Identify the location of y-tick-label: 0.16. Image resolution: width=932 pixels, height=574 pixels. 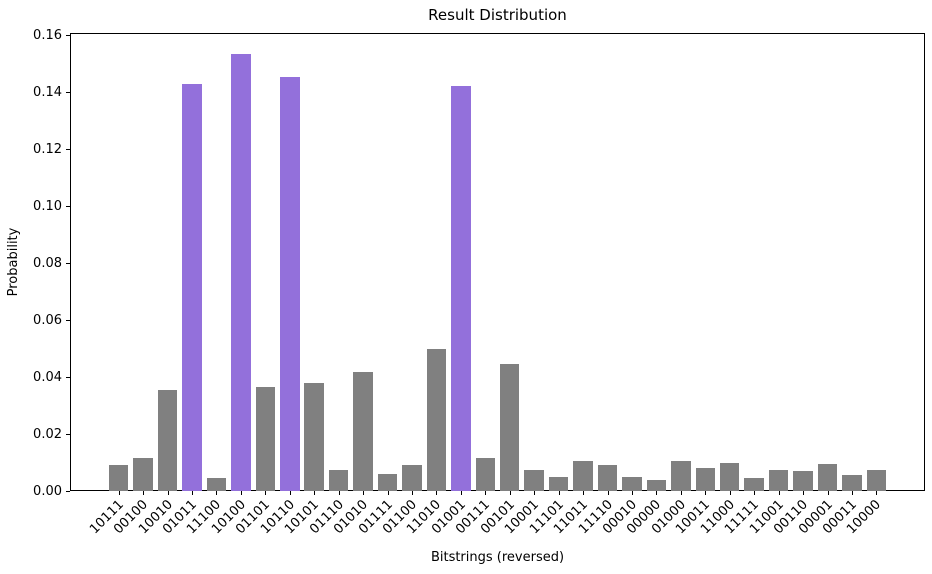
(47, 36).